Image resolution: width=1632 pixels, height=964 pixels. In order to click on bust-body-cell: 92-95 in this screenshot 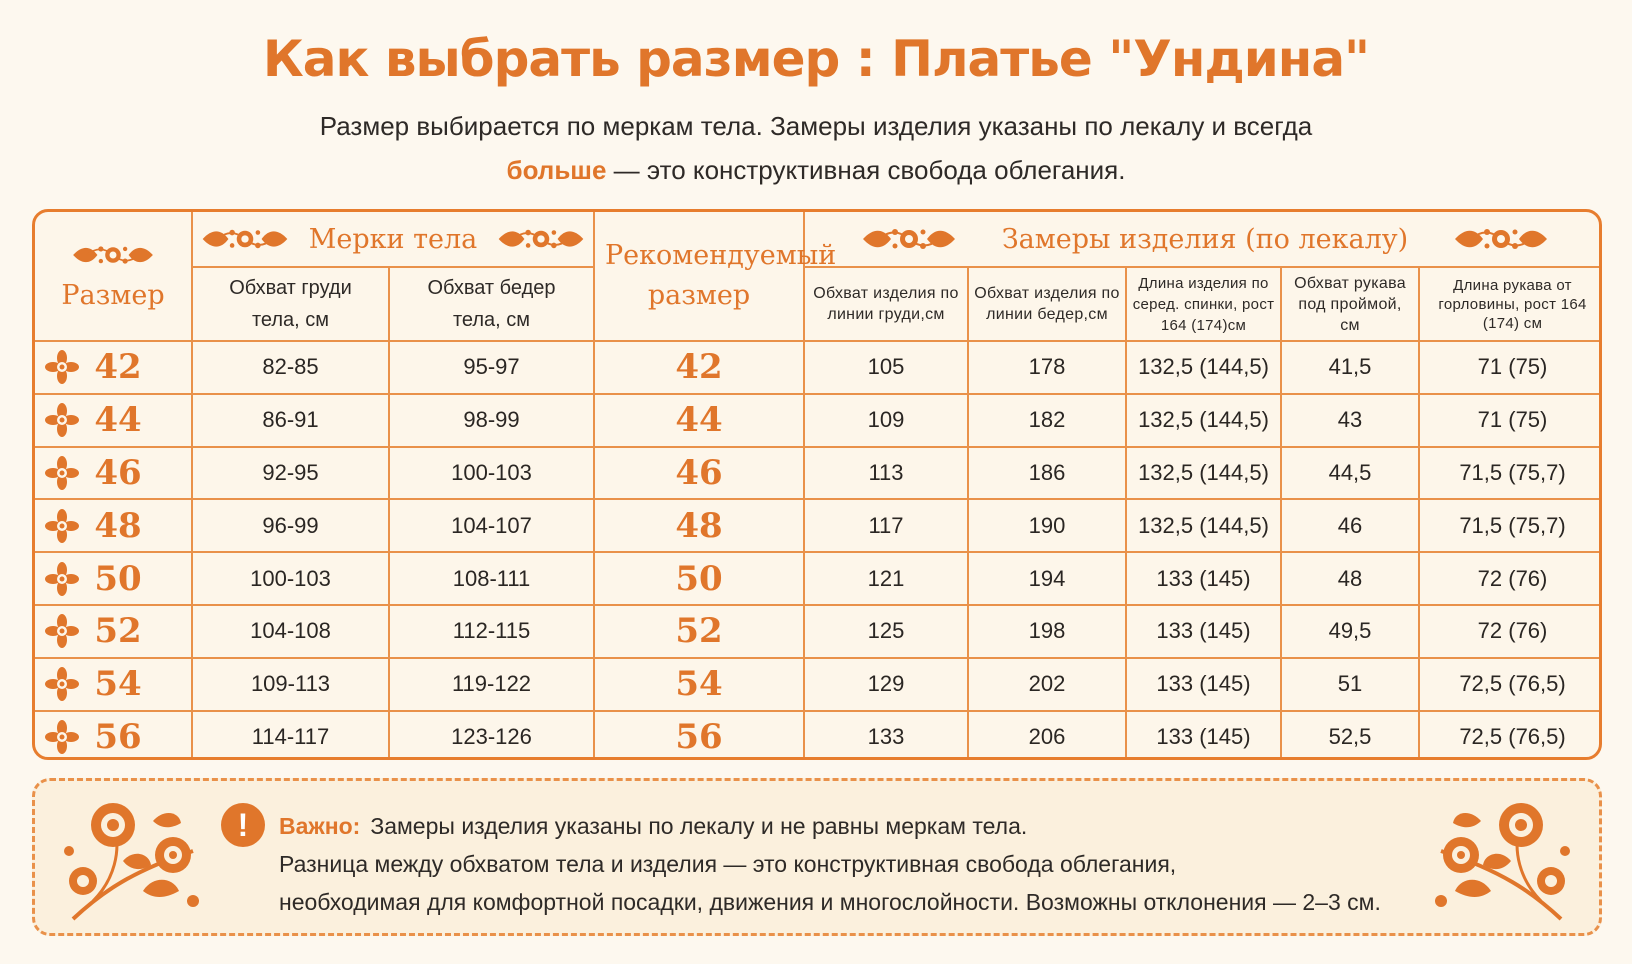, I will do `click(290, 473)`.